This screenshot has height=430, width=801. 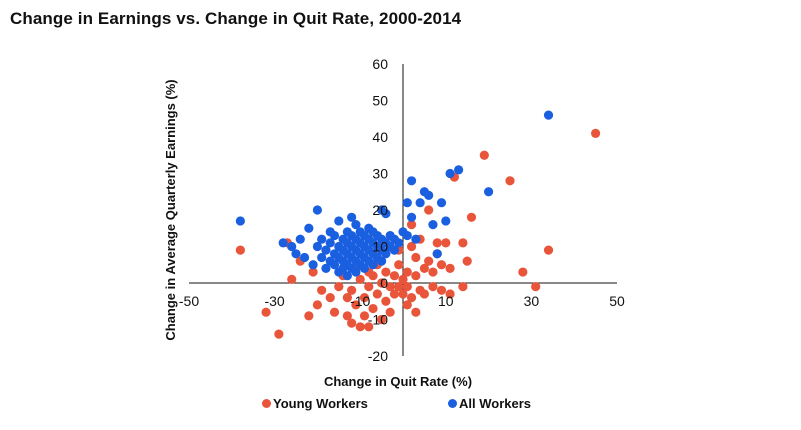 I want to click on x-tick-label: -10, so click(x=360, y=301).